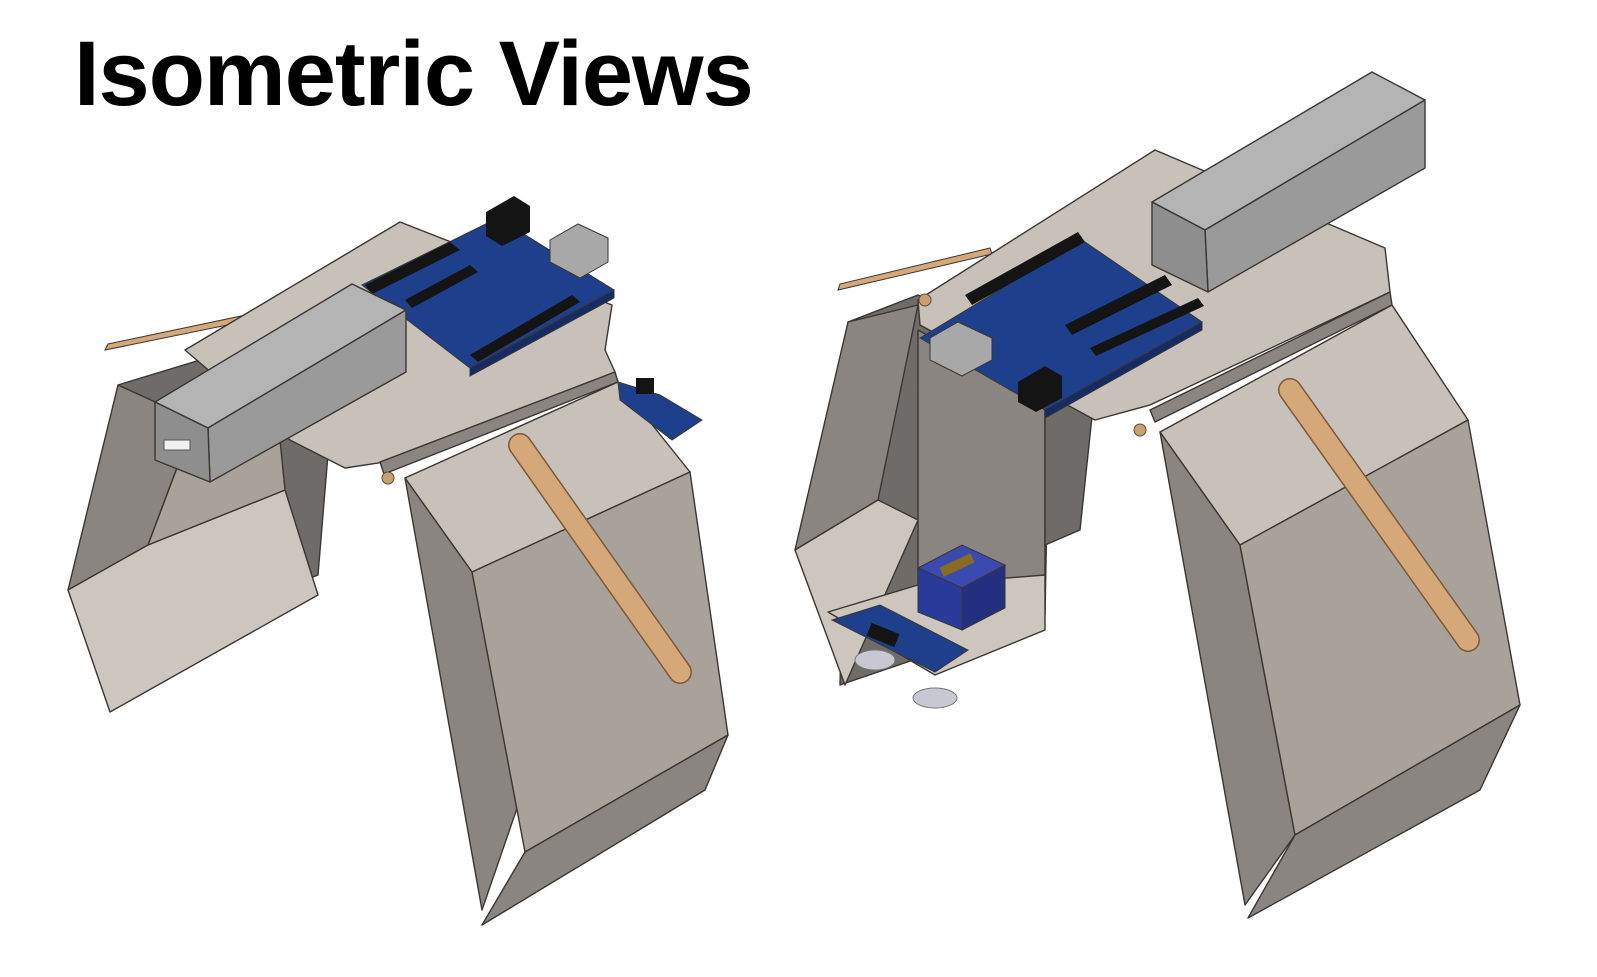 The width and height of the screenshot is (1597, 977). What do you see at coordinates (525, 328) in the screenshot?
I see `arduino-header-bottom` at bounding box center [525, 328].